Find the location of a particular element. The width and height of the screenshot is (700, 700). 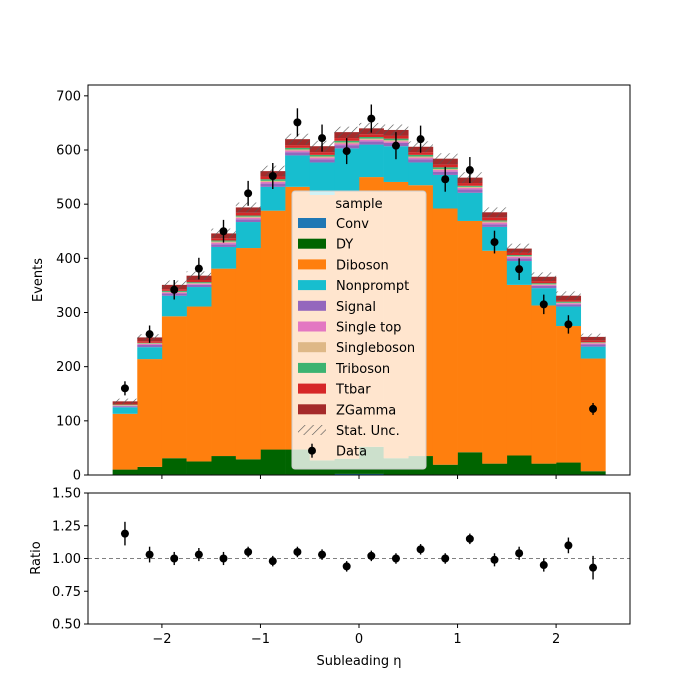

legend-swatch-dy is located at coordinates (312, 243).